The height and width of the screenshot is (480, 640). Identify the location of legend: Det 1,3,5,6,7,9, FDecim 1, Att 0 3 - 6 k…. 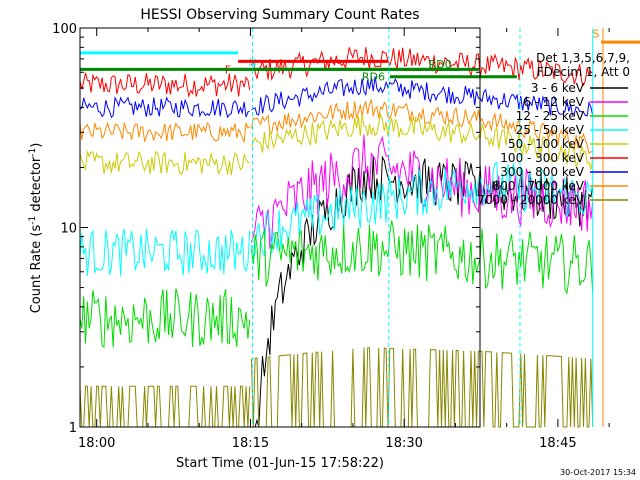
(553, 129).